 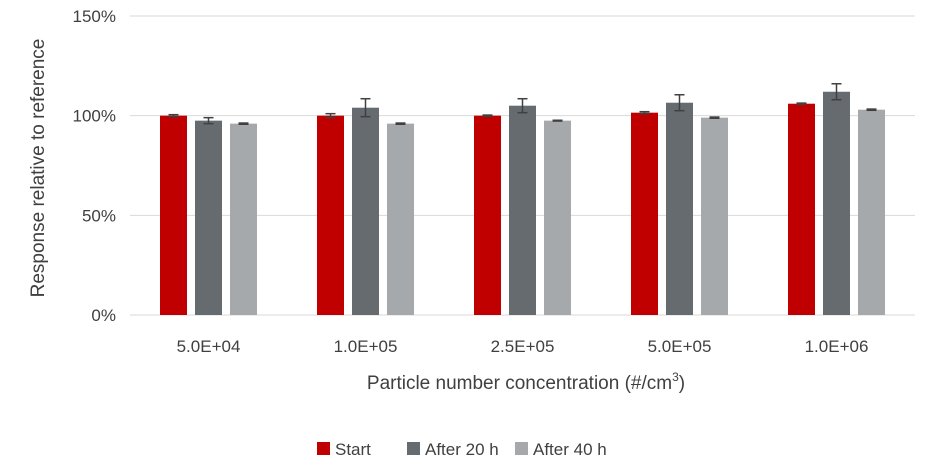 I want to click on x-tick-label: 5.0E+05, so click(x=680, y=346).